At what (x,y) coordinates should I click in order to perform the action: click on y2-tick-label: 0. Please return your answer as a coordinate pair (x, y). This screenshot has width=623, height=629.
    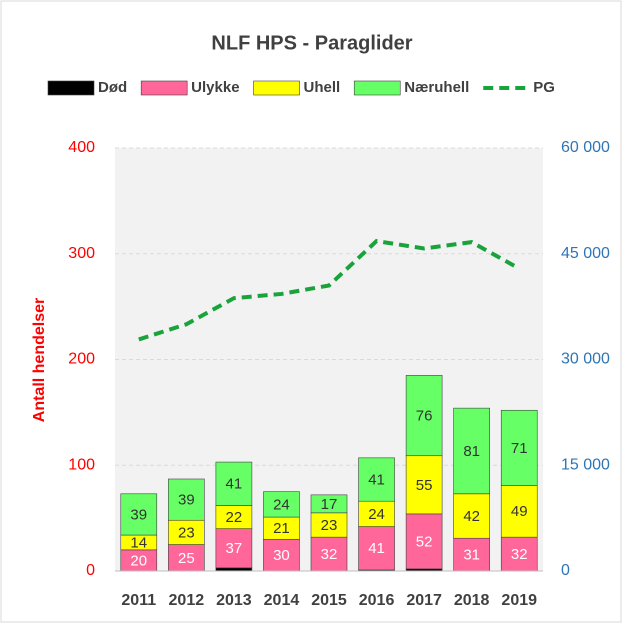
    Looking at the image, I should click on (565, 570).